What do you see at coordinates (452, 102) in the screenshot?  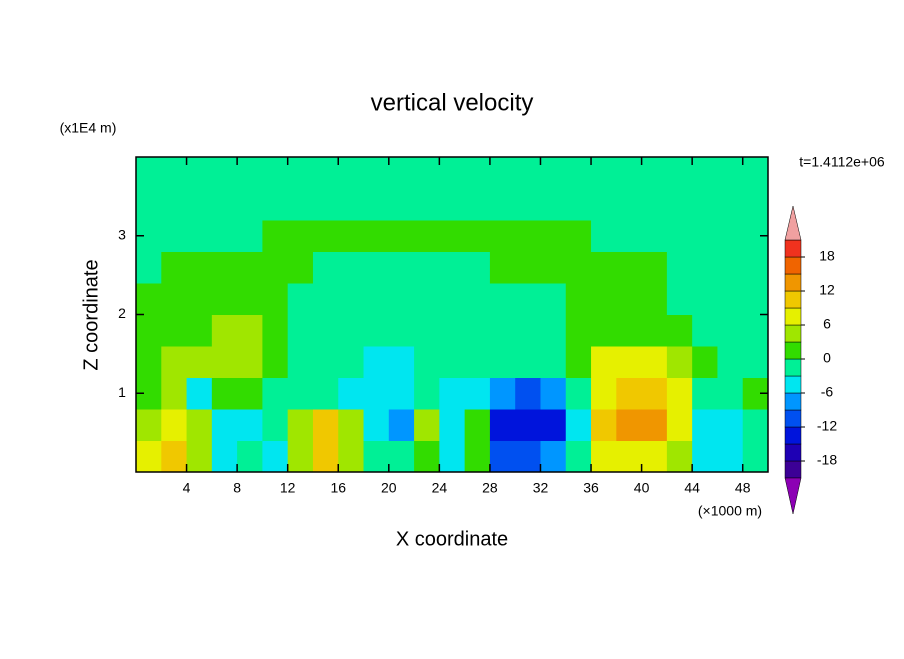 I see `chart-title: vertical velocity` at bounding box center [452, 102].